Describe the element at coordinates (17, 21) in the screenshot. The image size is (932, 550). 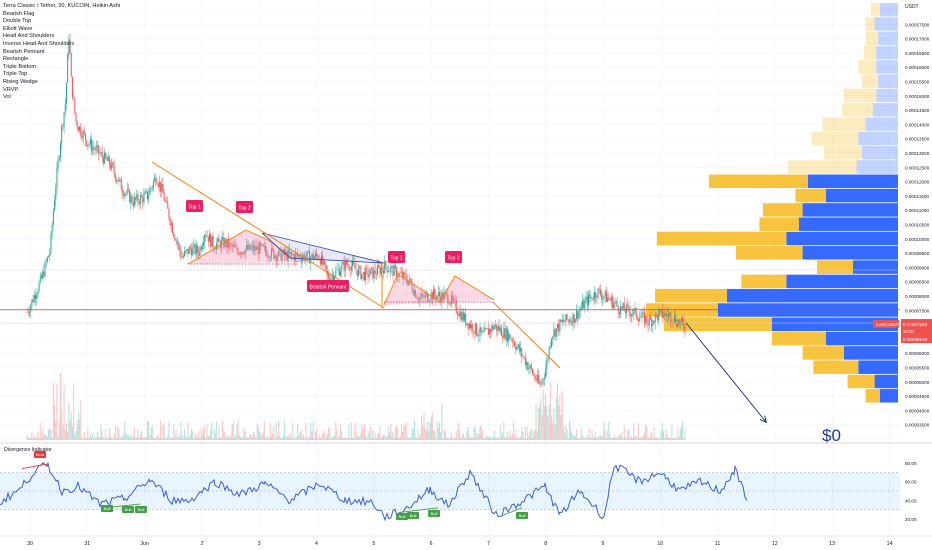
I see `legend-item-double-top: Double Top` at that location.